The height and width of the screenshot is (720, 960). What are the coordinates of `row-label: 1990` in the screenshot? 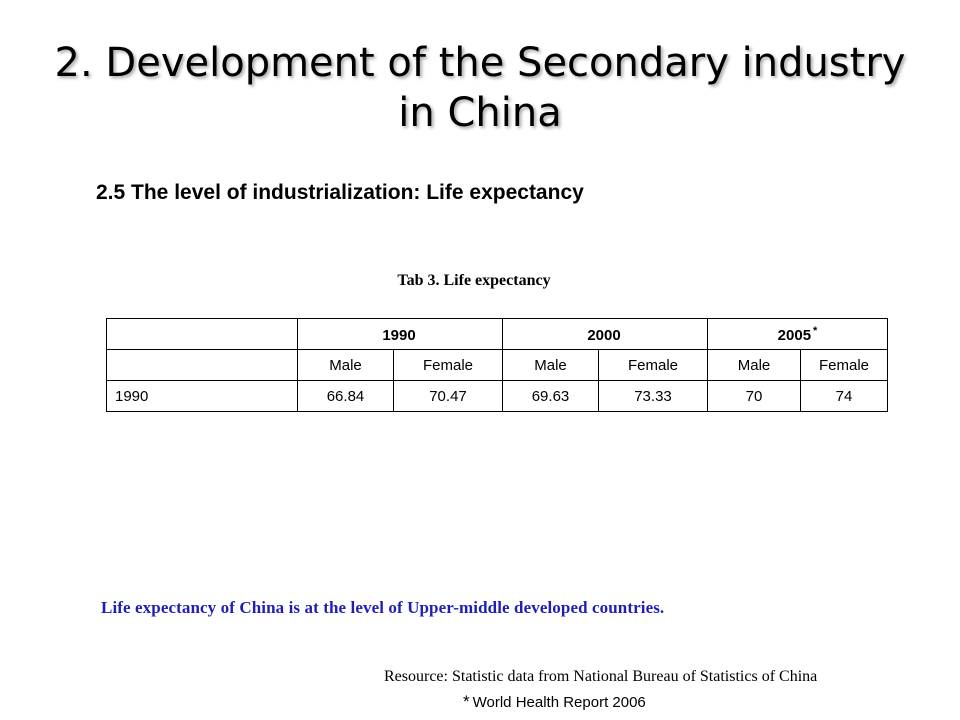 It's located at (202, 396).